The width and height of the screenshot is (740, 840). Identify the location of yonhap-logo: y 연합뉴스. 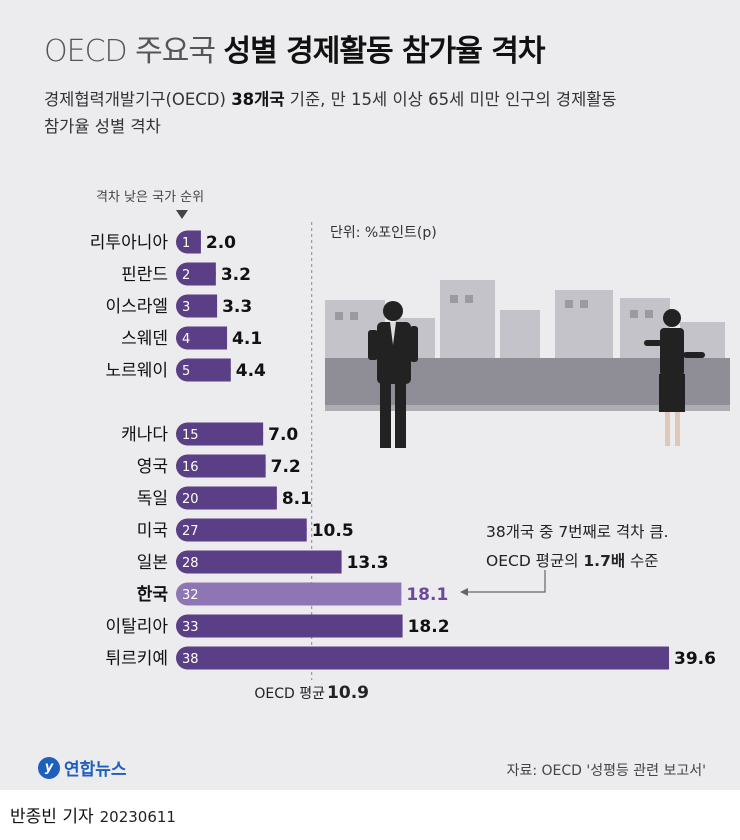
(82, 767).